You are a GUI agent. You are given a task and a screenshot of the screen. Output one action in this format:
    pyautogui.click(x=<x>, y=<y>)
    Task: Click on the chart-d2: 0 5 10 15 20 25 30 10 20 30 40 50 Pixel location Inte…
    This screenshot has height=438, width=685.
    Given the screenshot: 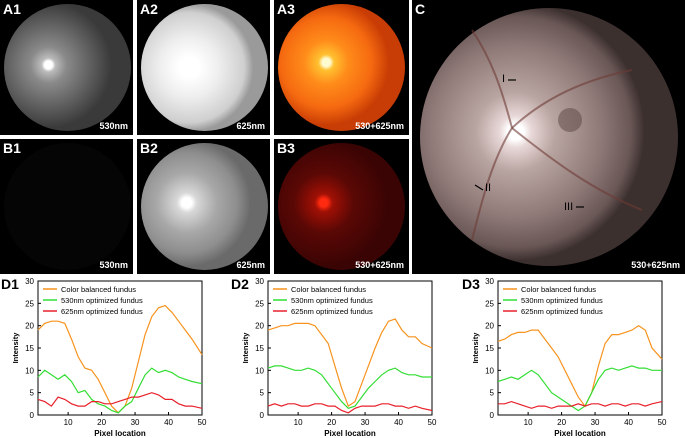 What is the action you would take?
    pyautogui.click(x=339, y=357)
    